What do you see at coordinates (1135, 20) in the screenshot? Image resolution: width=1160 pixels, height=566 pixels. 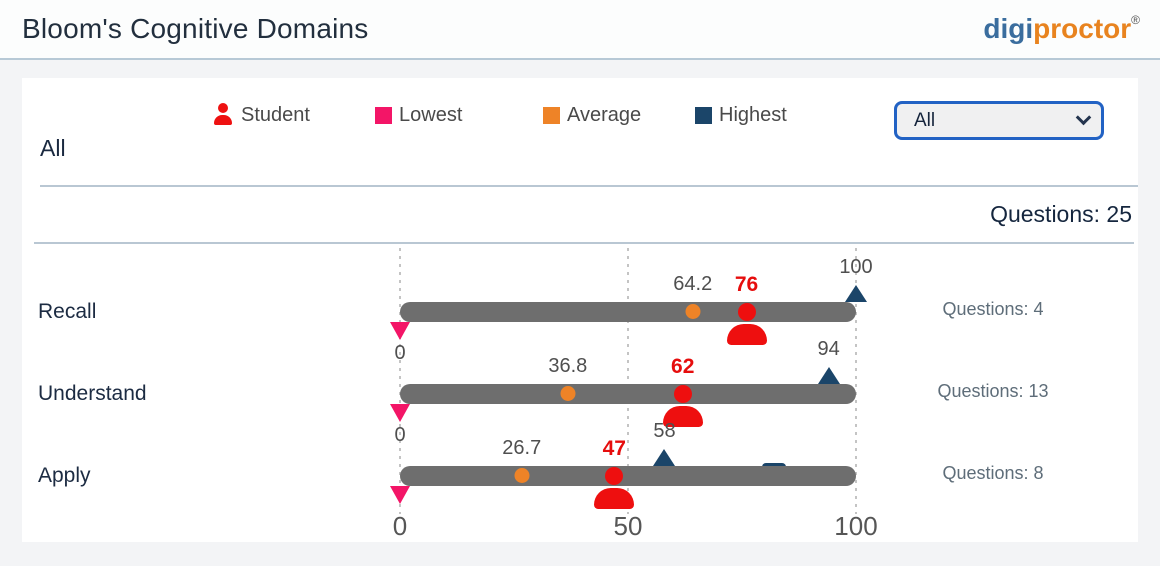 I see `registered-mark-icon: ®` at bounding box center [1135, 20].